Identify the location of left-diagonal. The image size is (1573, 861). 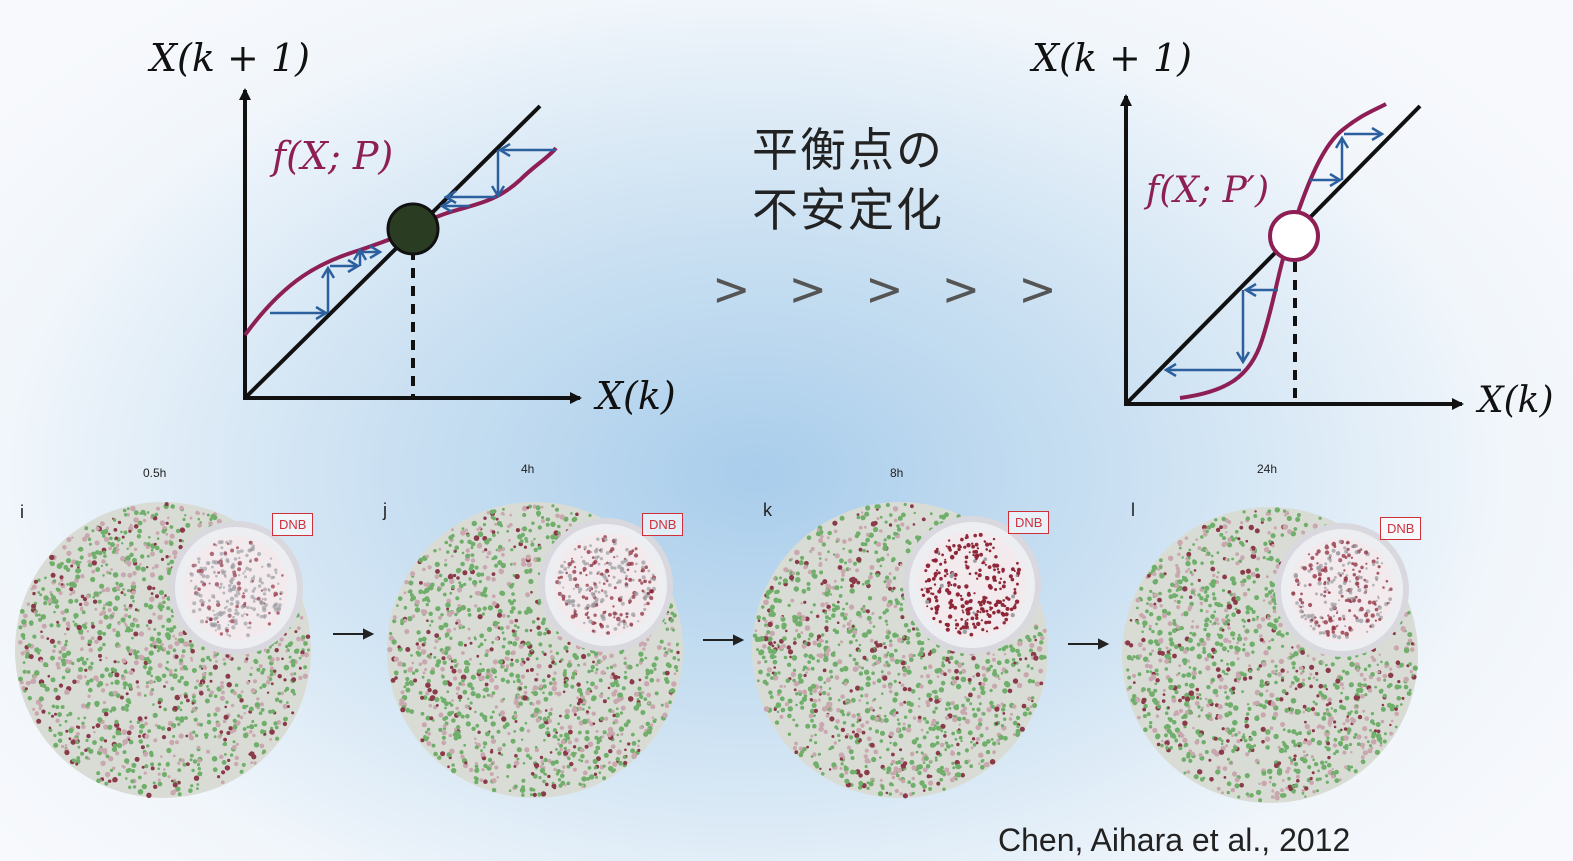
(392, 252).